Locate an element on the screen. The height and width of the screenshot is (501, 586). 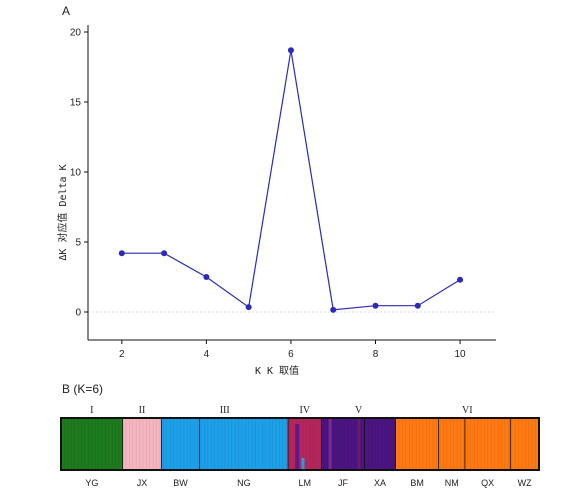
data-point-k3 is located at coordinates (164, 253).